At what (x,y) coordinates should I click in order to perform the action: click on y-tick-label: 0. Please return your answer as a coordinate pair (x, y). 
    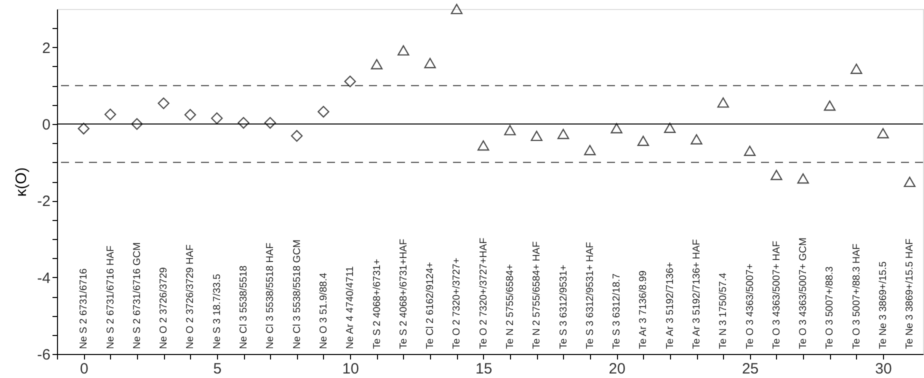
    Looking at the image, I should click on (46, 125).